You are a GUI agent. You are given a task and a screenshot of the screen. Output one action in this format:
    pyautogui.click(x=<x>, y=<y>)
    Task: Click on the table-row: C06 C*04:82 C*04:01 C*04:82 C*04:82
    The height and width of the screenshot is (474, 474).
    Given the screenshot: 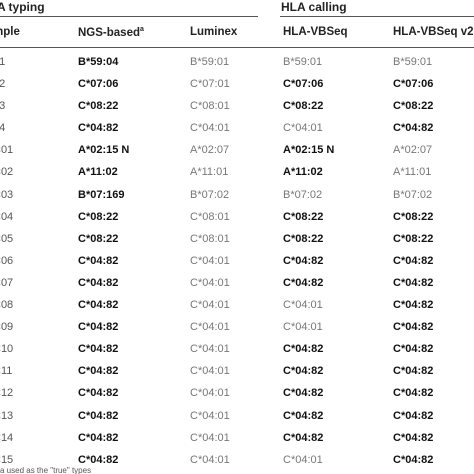 What is the action you would take?
    pyautogui.click(x=237, y=262)
    